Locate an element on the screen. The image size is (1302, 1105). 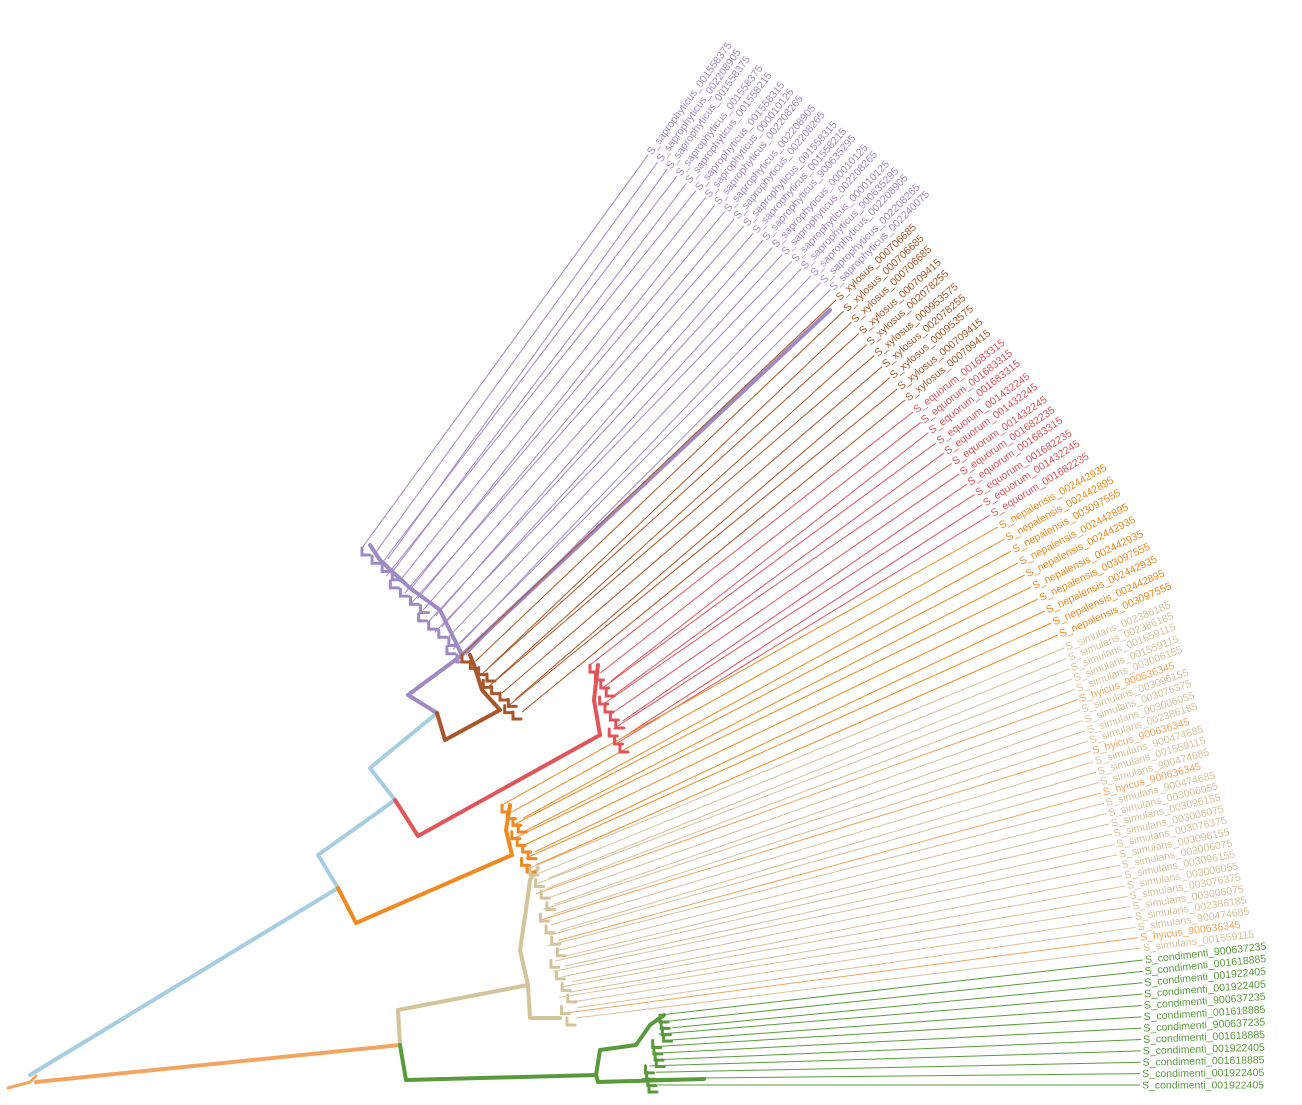
subtree-condimenti-spine is located at coordinates (630, 1045).